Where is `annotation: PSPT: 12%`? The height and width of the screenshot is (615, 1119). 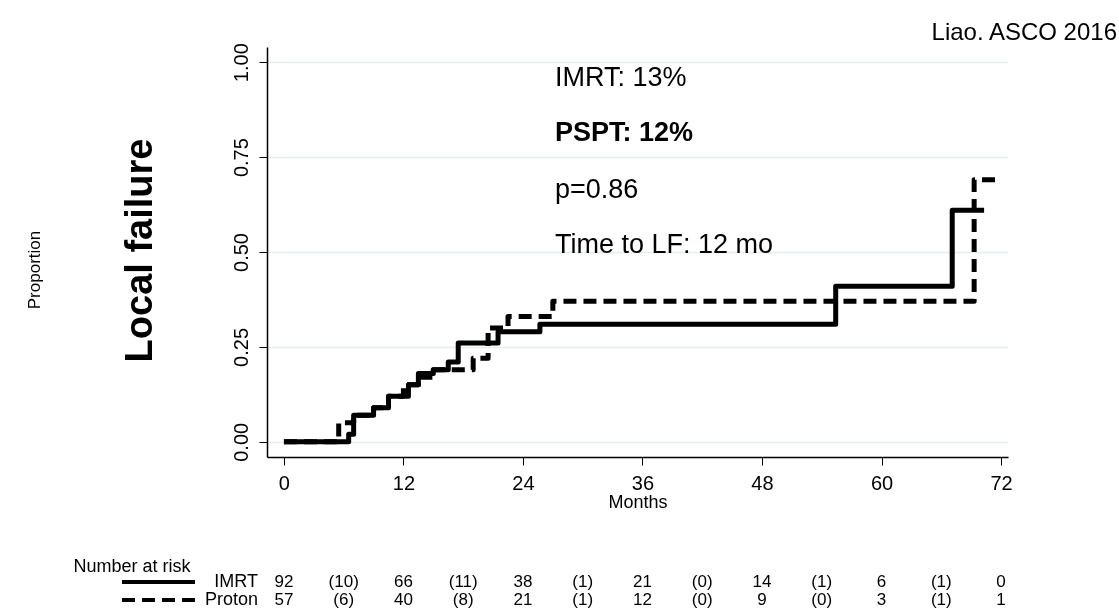 annotation: PSPT: 12% is located at coordinates (624, 132).